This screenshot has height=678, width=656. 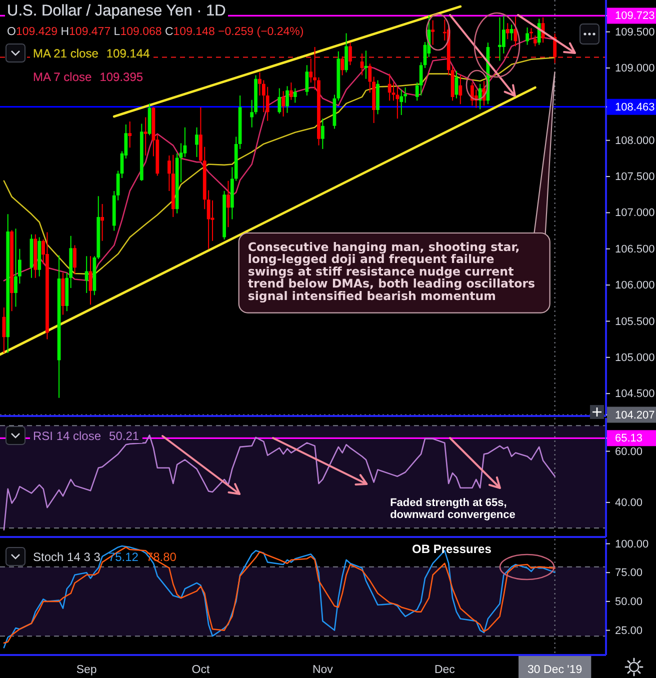 What do you see at coordinates (629, 502) in the screenshot?
I see `y-tick-label: 40.00` at bounding box center [629, 502].